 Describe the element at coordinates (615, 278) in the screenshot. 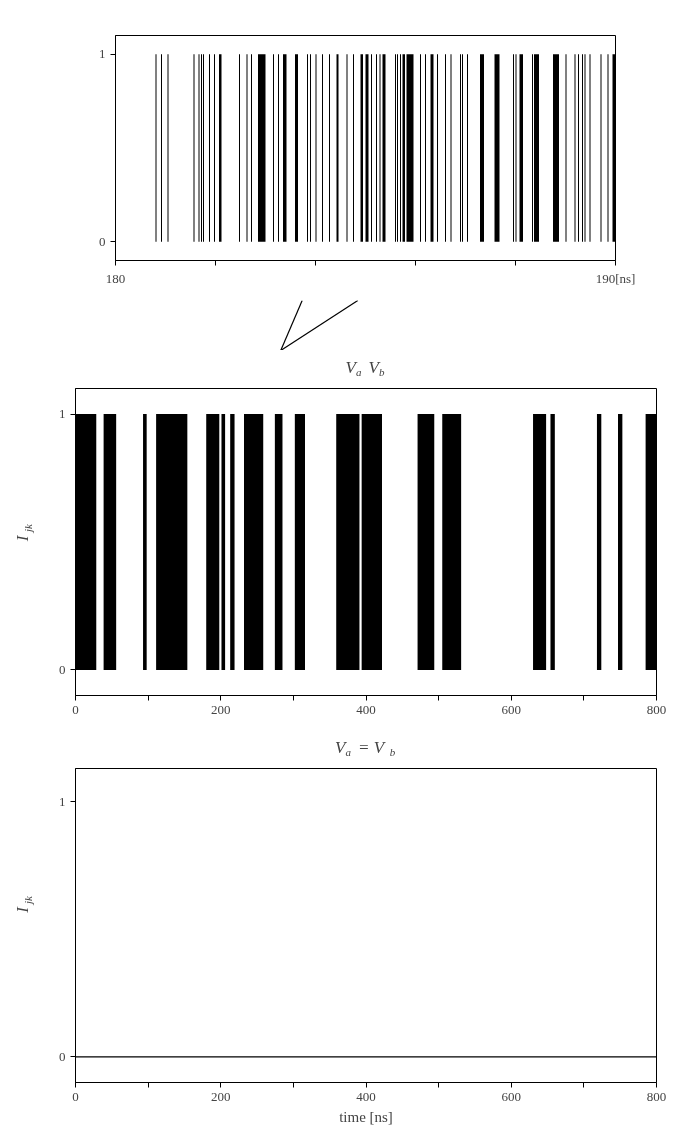

I see `x-tick-label: 190[ns]` at that location.